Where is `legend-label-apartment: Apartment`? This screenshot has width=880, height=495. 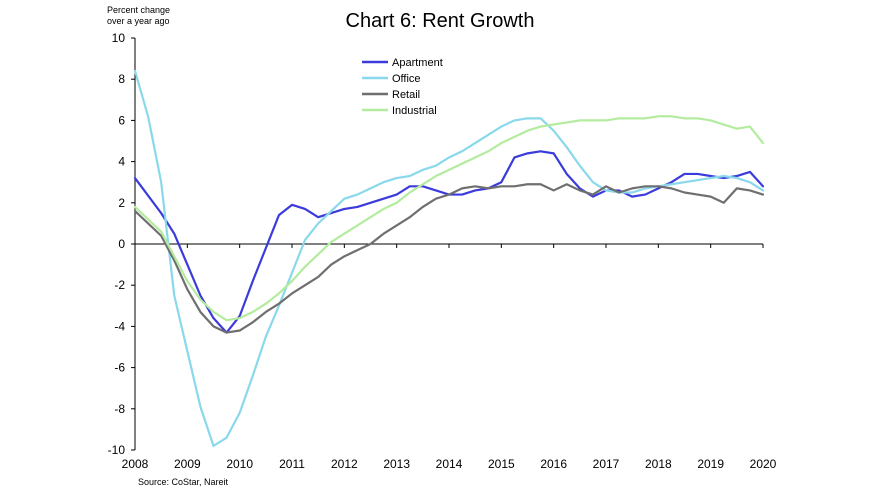 legend-label-apartment: Apartment is located at coordinates (417, 63).